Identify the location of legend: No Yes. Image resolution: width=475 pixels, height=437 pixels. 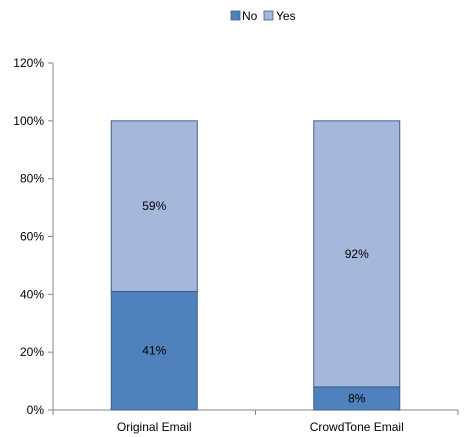
(263, 16).